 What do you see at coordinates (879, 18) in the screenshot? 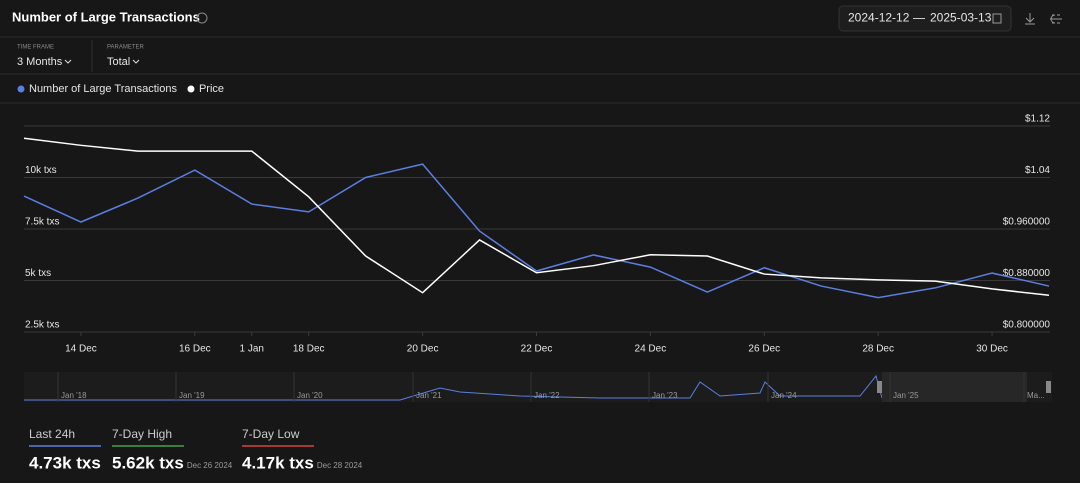
I see `date-from: 2024-12-12` at bounding box center [879, 18].